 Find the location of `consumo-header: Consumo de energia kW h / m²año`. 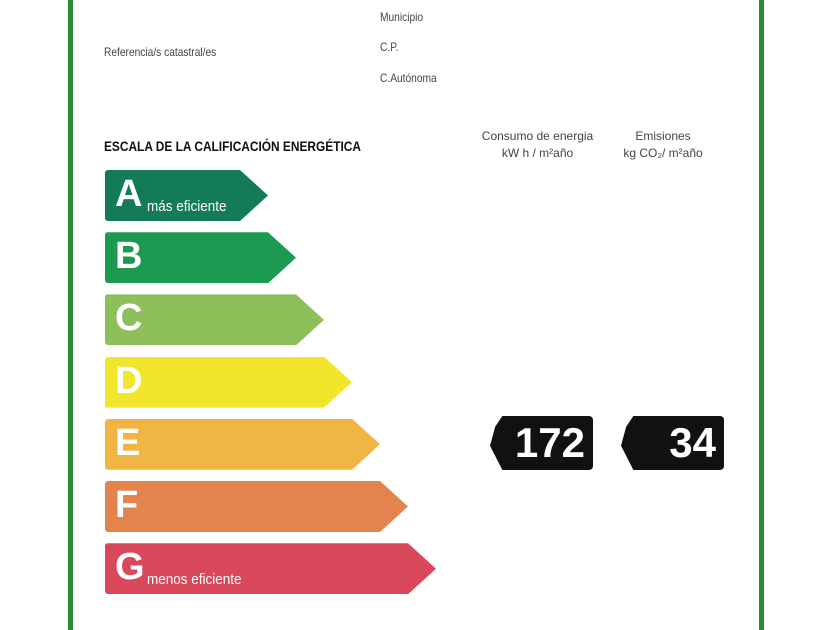

consumo-header: Consumo de energia kW h / m²año is located at coordinates (537, 145).